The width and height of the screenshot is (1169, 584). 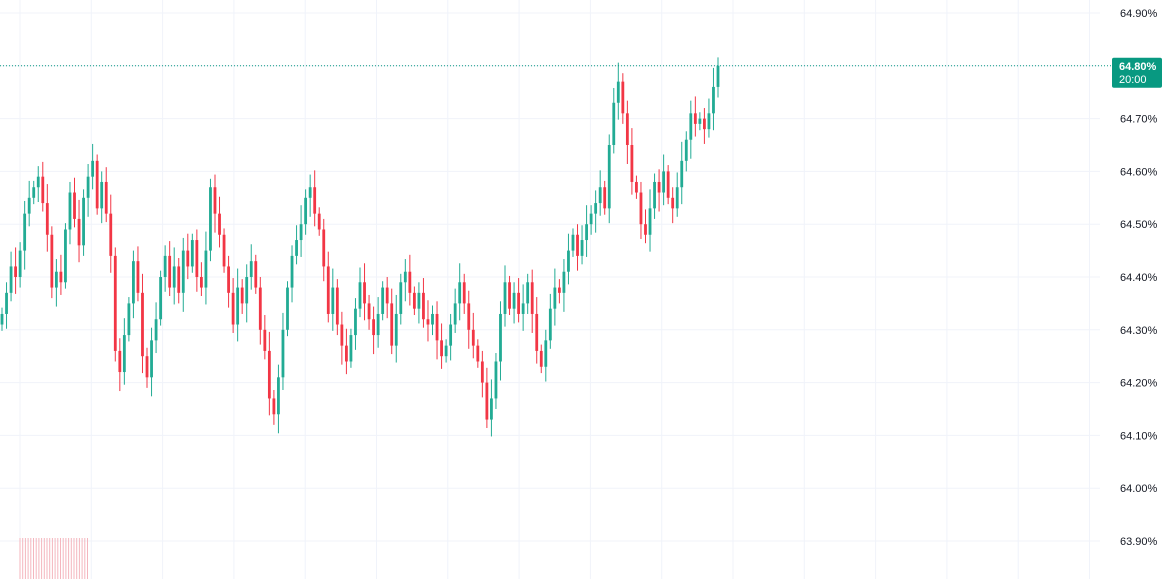 What do you see at coordinates (1139, 542) in the screenshot?
I see `y-tick-label: 63.90%` at bounding box center [1139, 542].